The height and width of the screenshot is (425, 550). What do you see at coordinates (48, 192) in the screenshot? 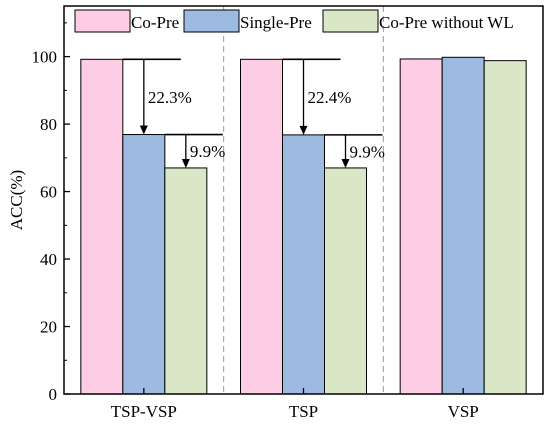
I see `y-tick-label: 60` at bounding box center [48, 192].